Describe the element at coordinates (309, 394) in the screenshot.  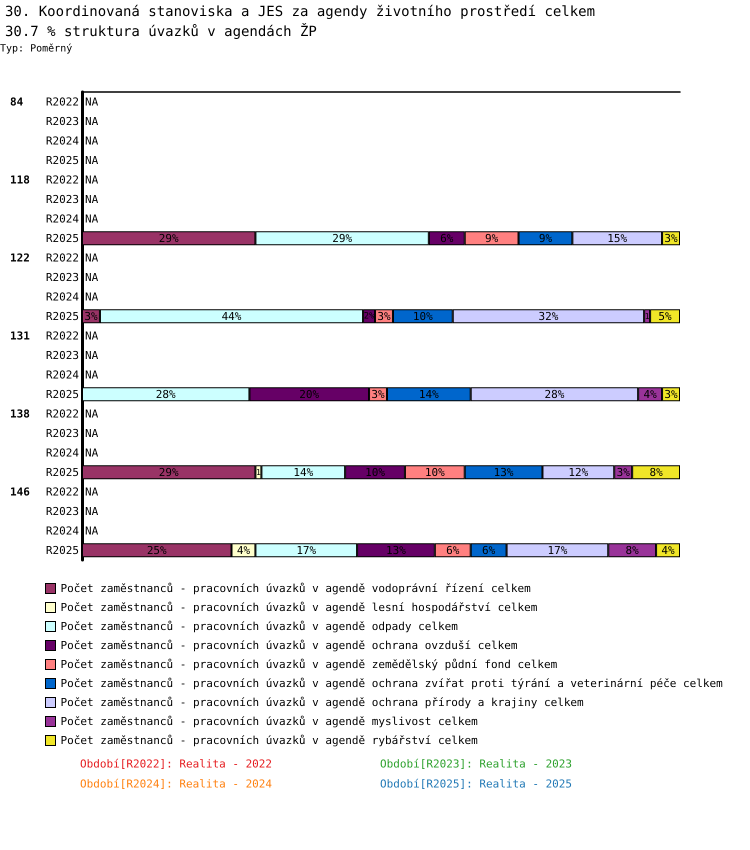
I see `data-label: 20%` at that location.